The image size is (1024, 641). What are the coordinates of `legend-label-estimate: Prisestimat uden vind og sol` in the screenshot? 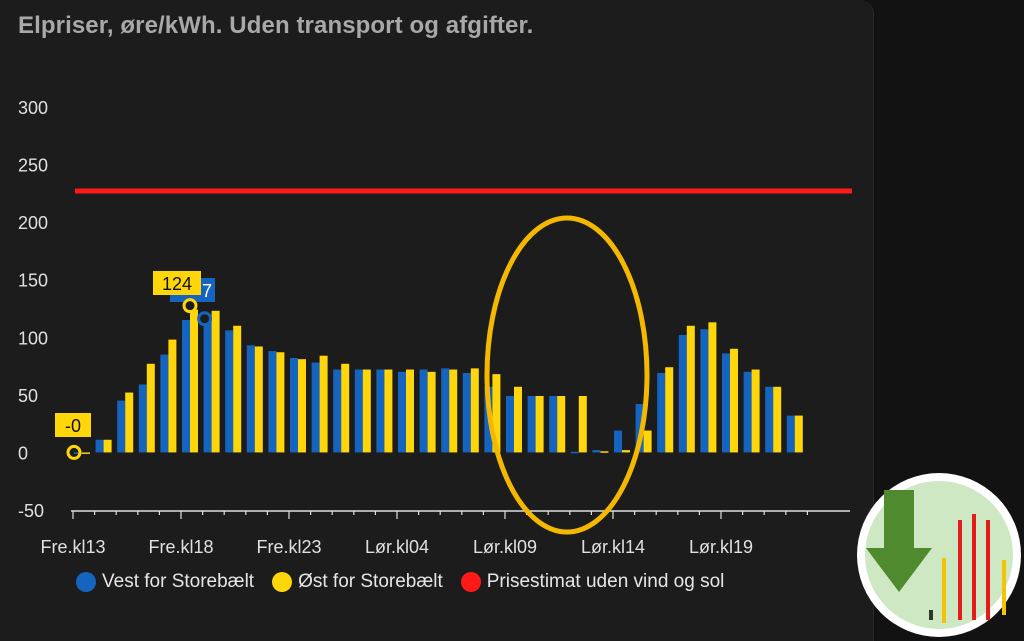 It's located at (605, 581).